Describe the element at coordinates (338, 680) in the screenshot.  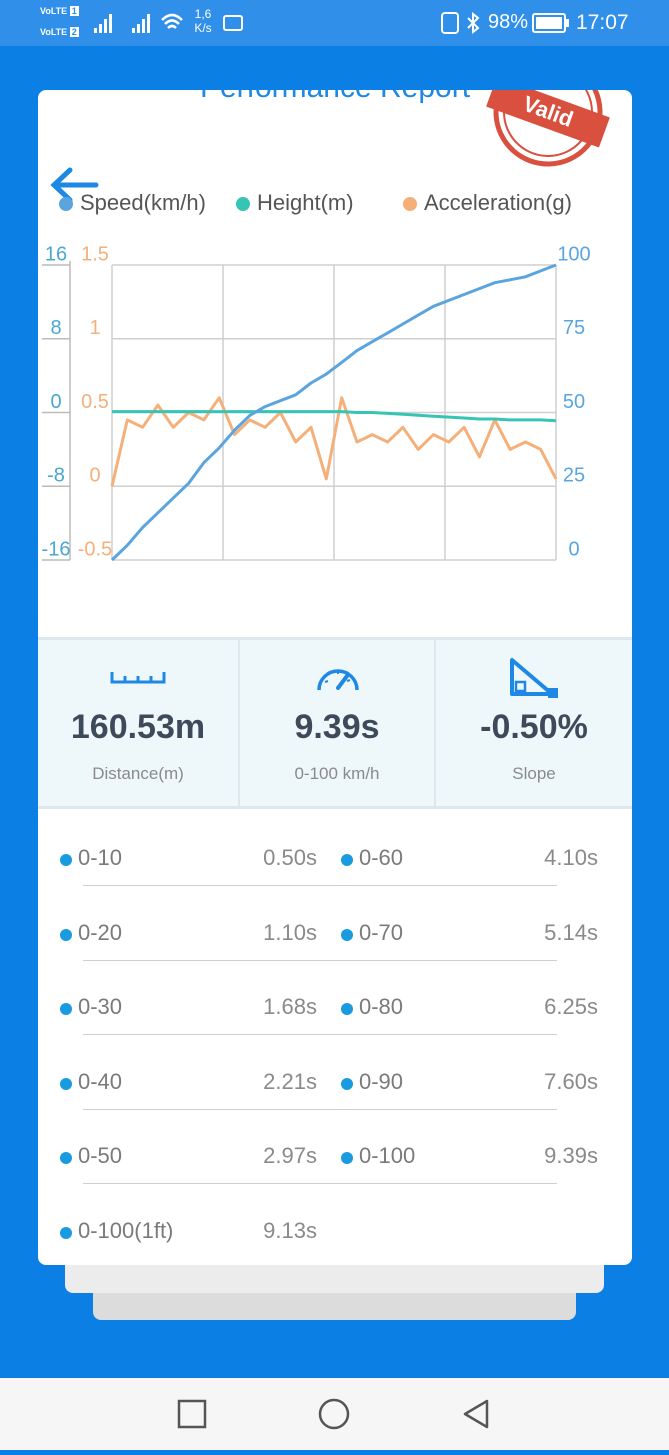
I see `gauge-icon` at that location.